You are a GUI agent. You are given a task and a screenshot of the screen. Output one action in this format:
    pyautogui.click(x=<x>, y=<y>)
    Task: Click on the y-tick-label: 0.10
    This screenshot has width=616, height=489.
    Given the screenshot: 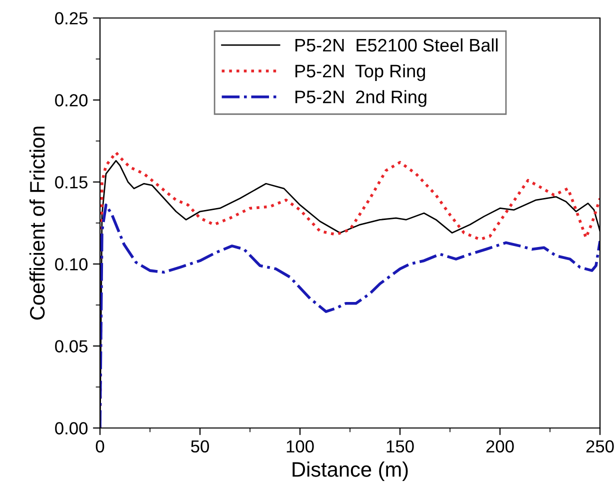 What is the action you would take?
    pyautogui.click(x=71, y=264)
    